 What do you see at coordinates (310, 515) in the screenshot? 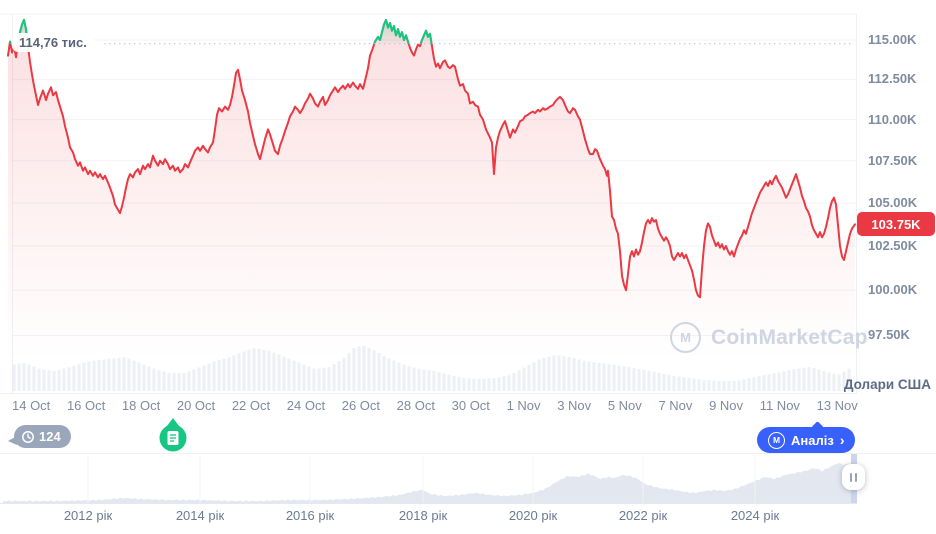
I see `minimap-year-label: 2016 рік` at bounding box center [310, 515].